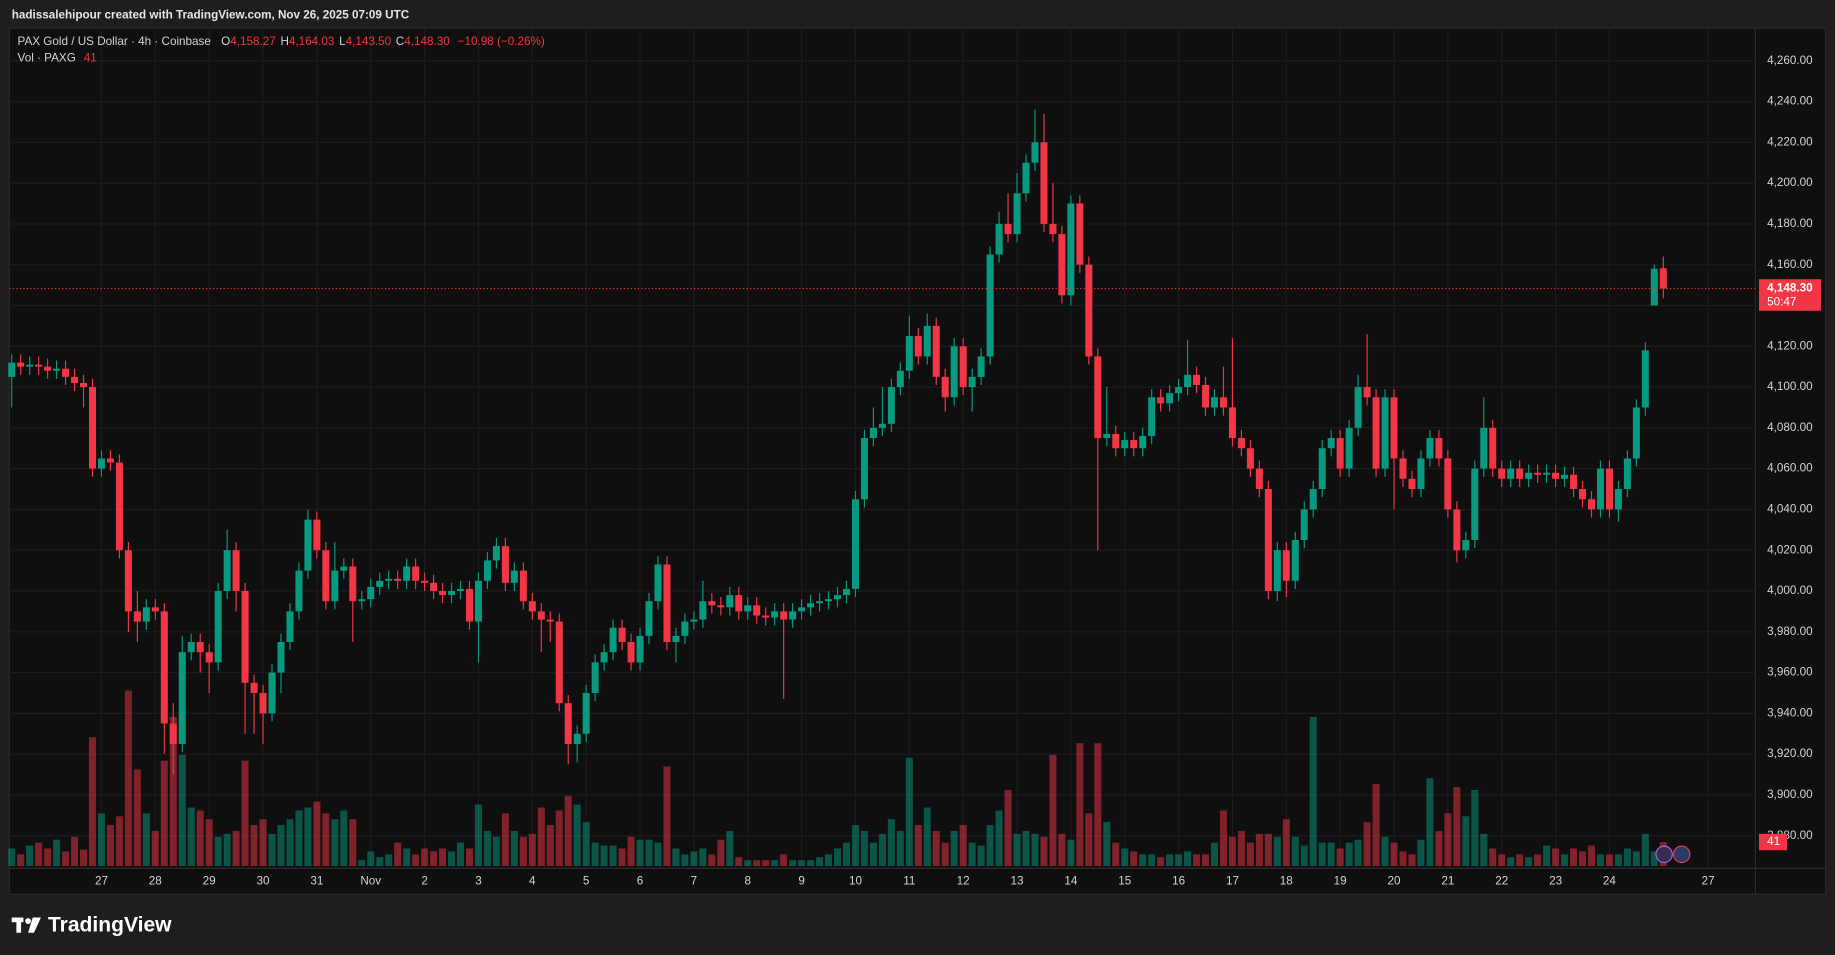  What do you see at coordinates (1555, 880) in the screenshot?
I see `x-tick-label: 23` at bounding box center [1555, 880].